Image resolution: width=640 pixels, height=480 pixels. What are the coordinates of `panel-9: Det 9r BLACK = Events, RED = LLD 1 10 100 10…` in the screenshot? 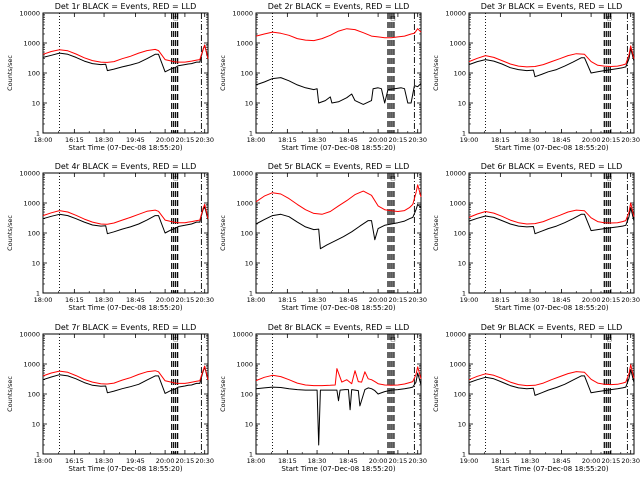 It's located at (536, 398).